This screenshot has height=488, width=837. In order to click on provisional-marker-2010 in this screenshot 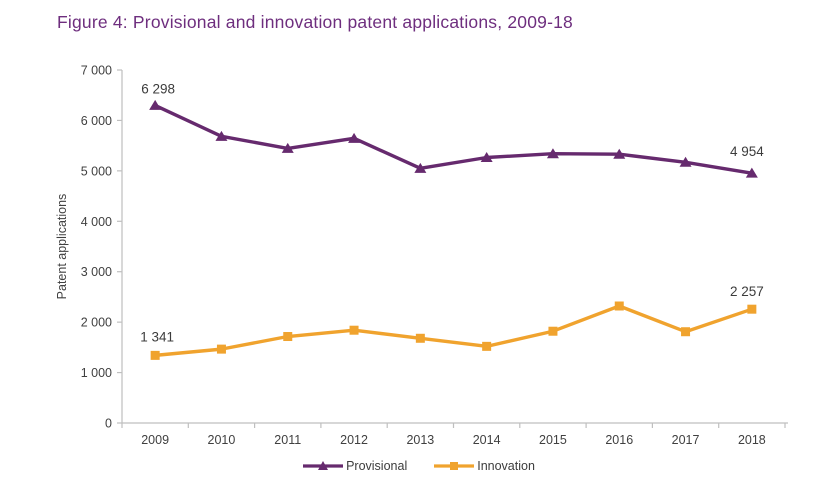, I will do `click(221, 135)`.